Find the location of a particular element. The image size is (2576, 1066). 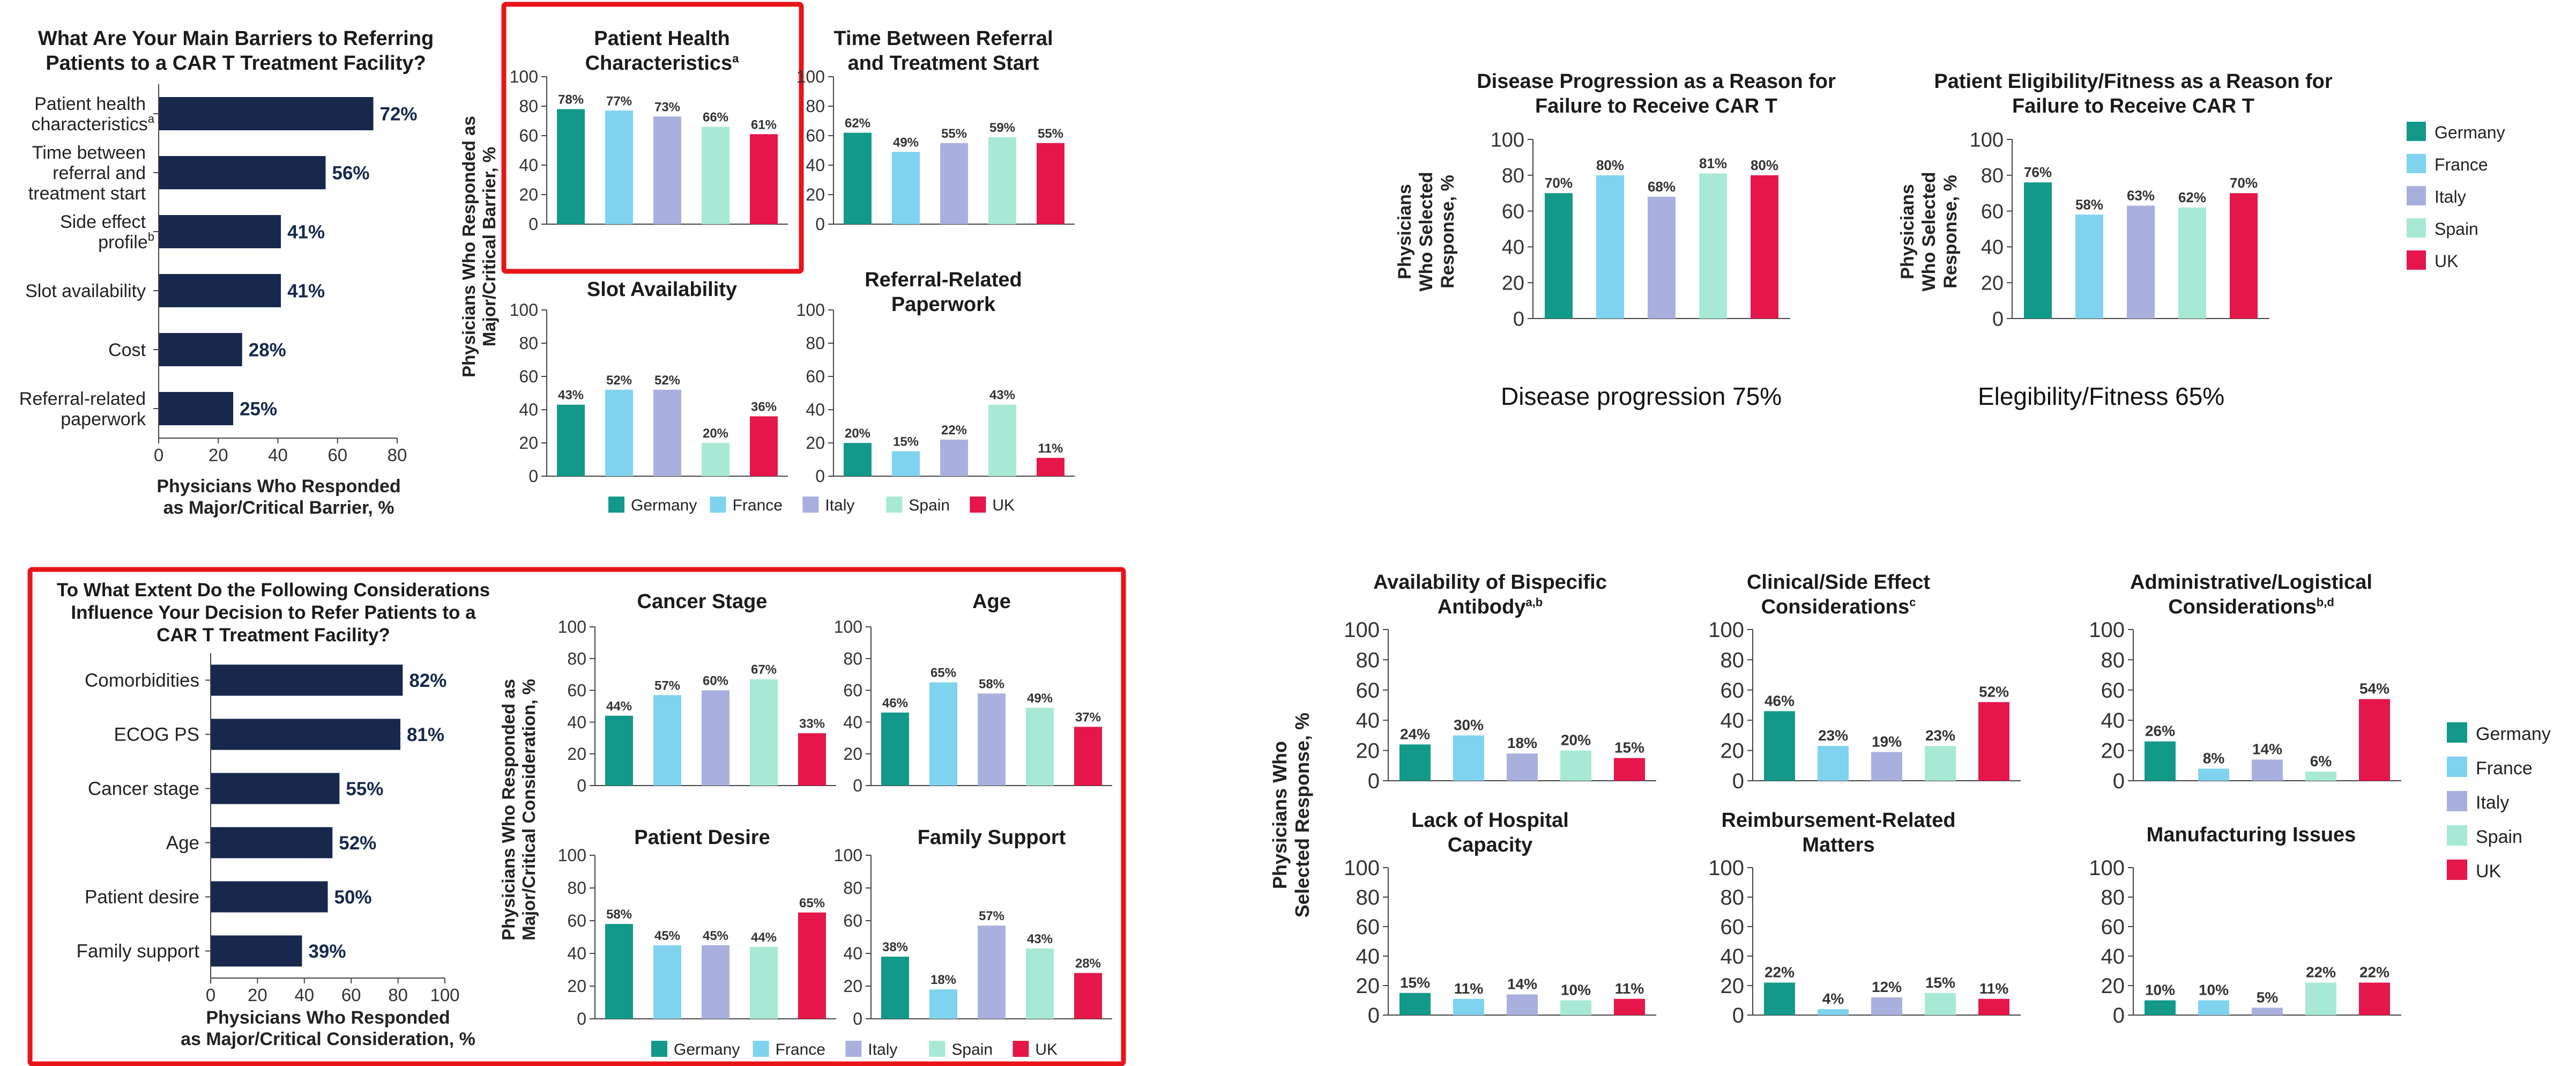

c2-ytick-label: 80 is located at coordinates (852, 658).